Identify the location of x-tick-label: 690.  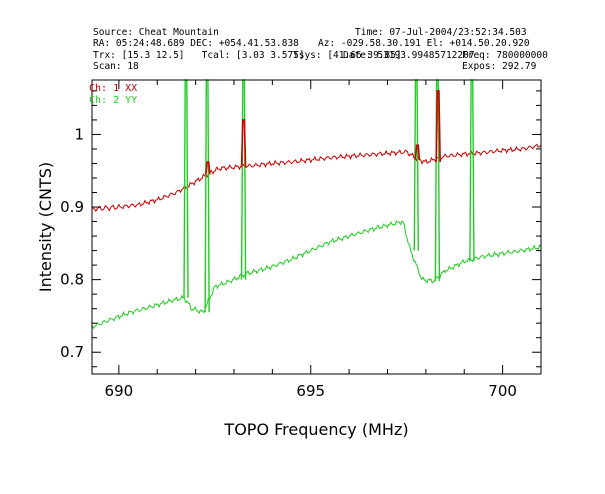
(119, 391).